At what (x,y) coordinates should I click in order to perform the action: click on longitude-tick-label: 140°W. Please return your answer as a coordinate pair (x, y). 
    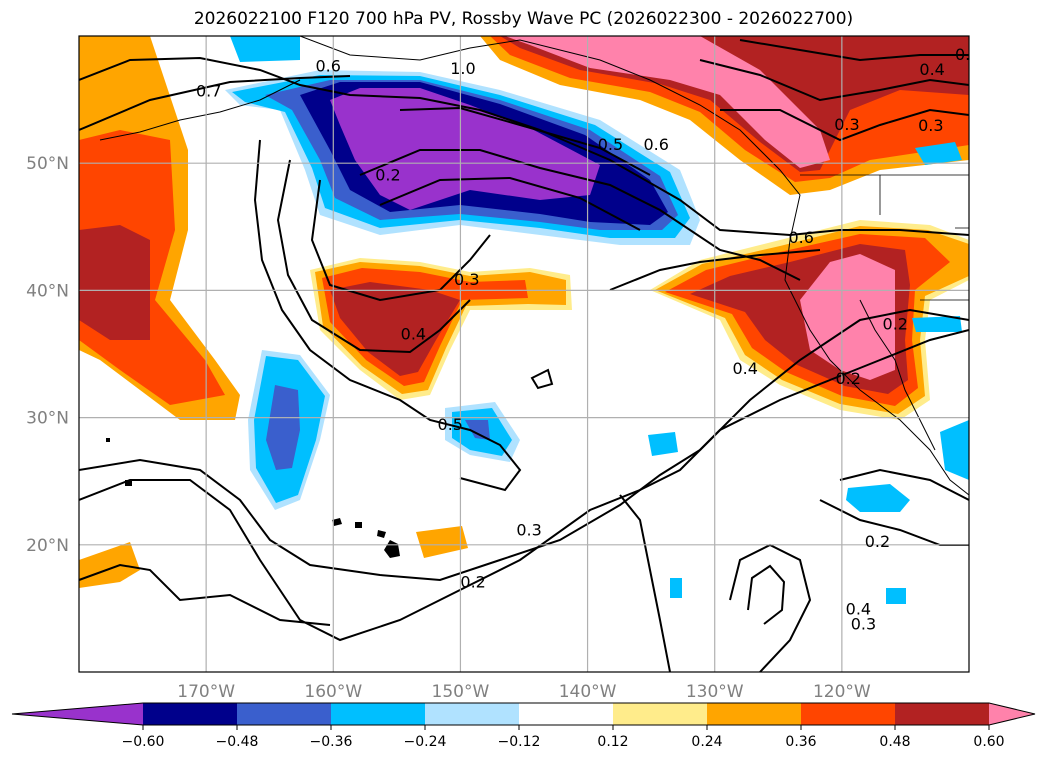
    Looking at the image, I should click on (588, 692).